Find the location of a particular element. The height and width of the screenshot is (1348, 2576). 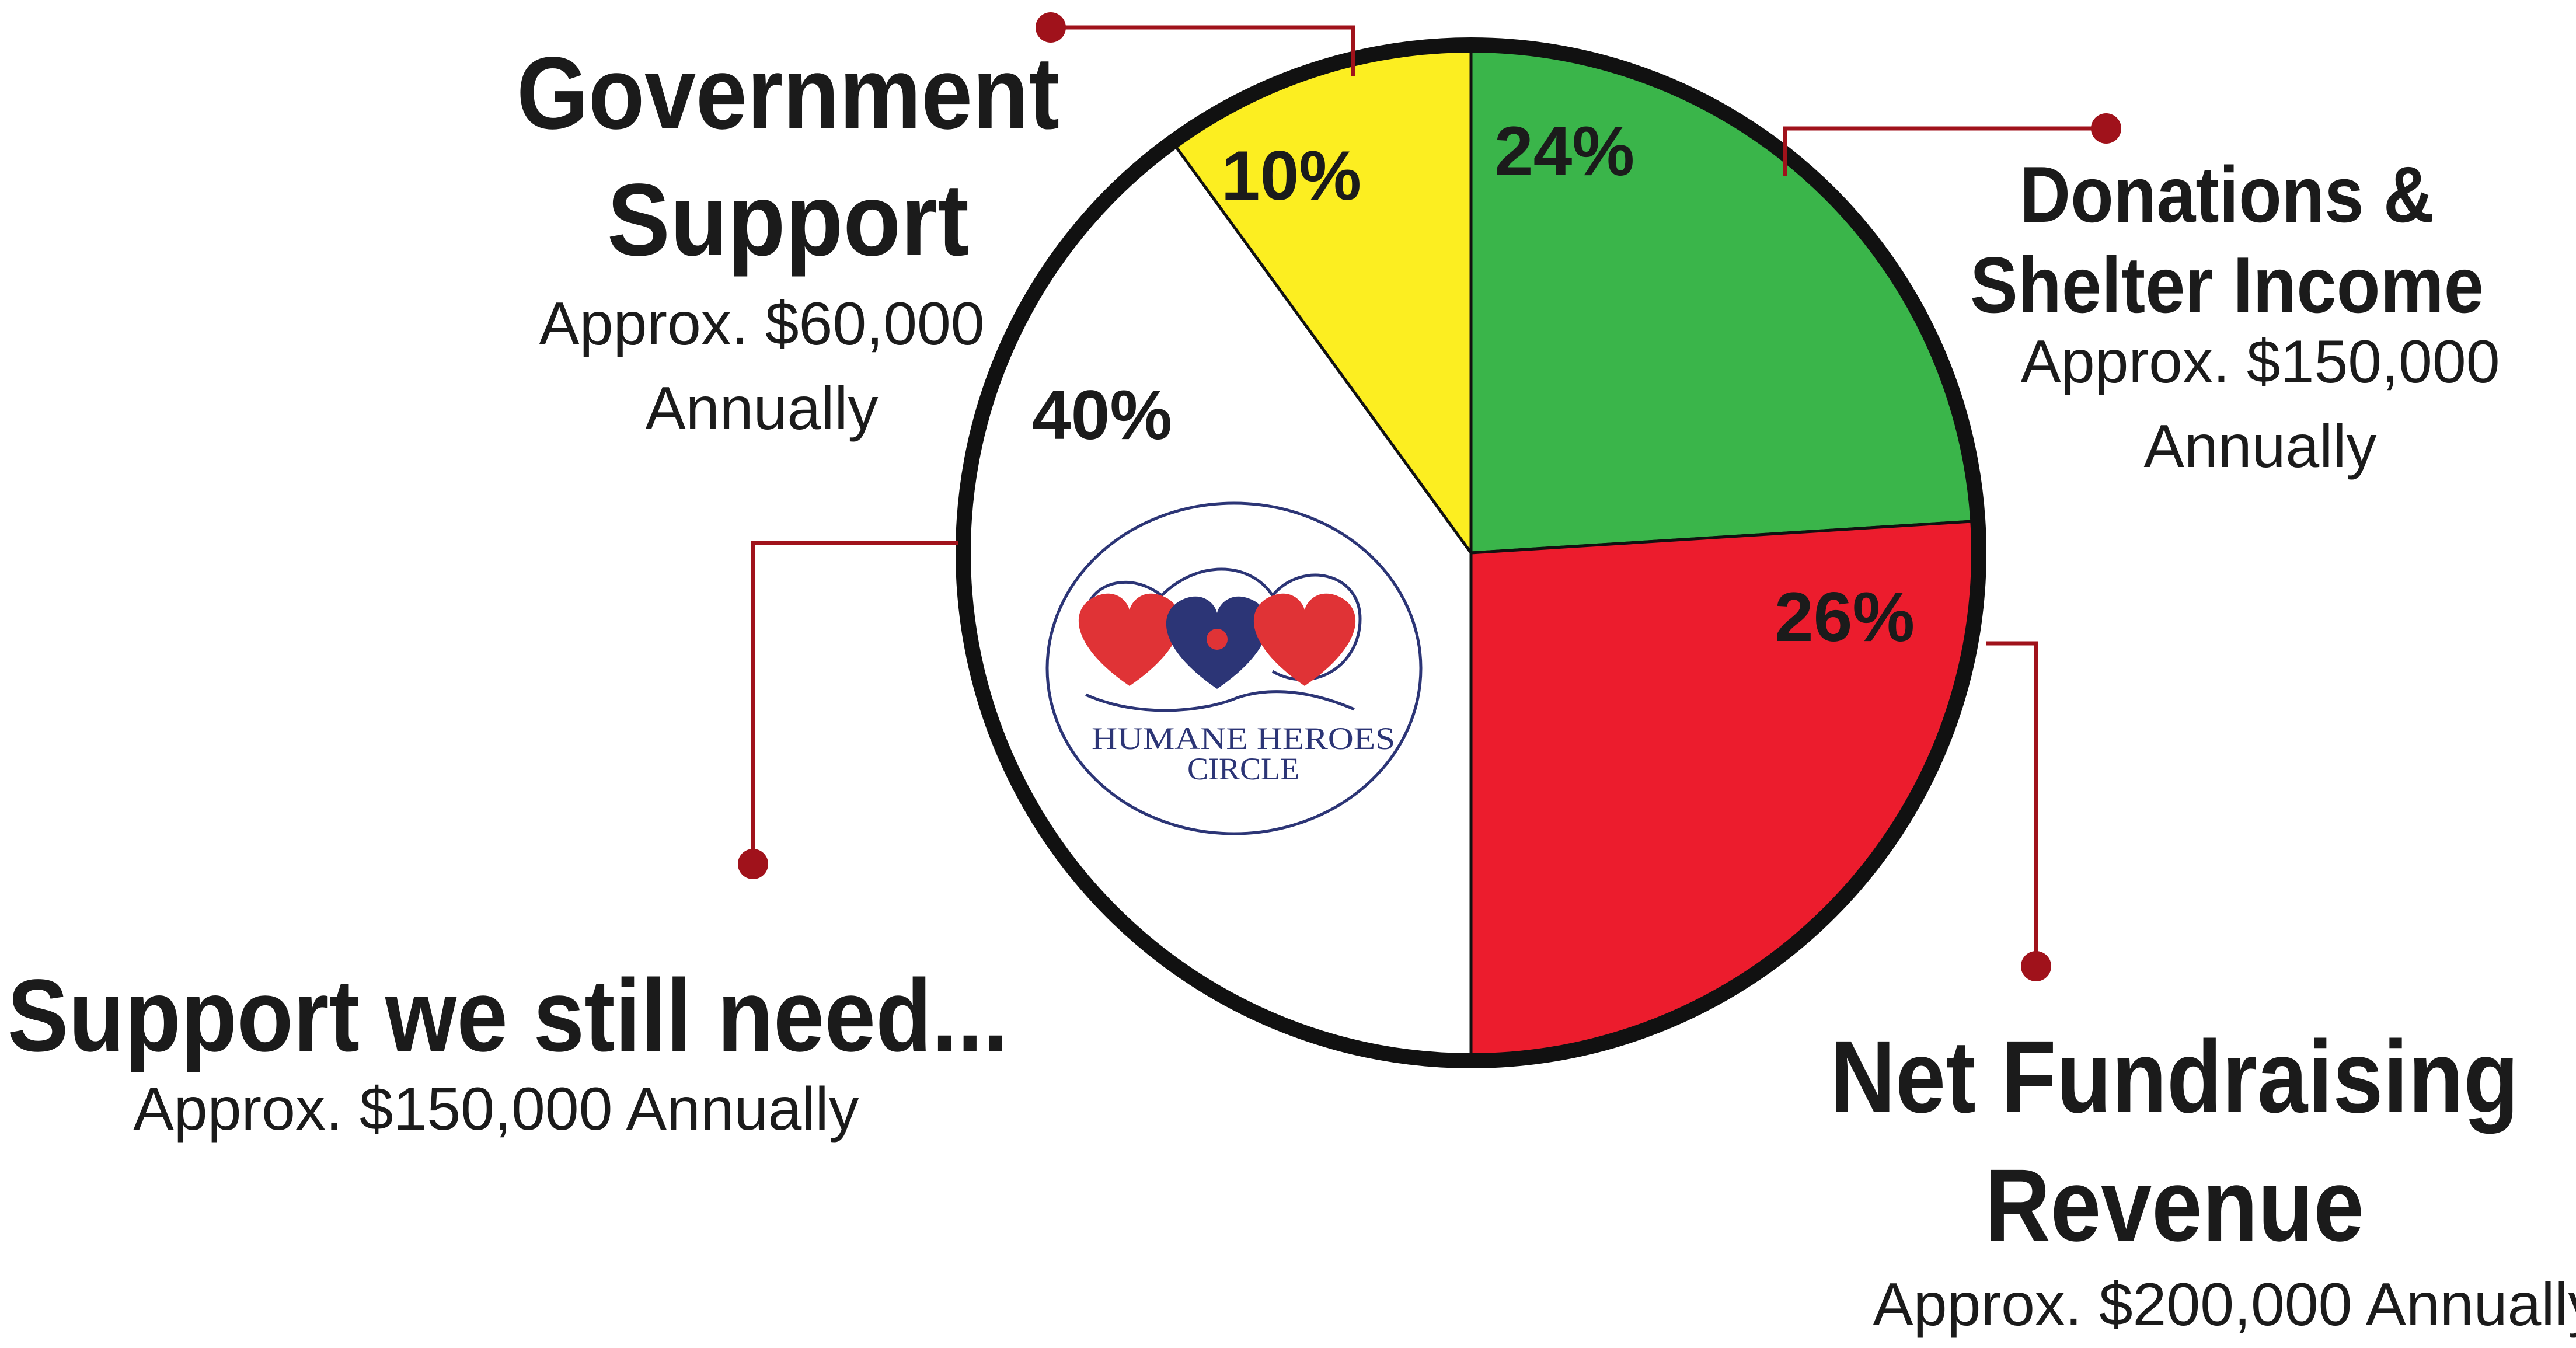

leader-line-government is located at coordinates (1203, 50).